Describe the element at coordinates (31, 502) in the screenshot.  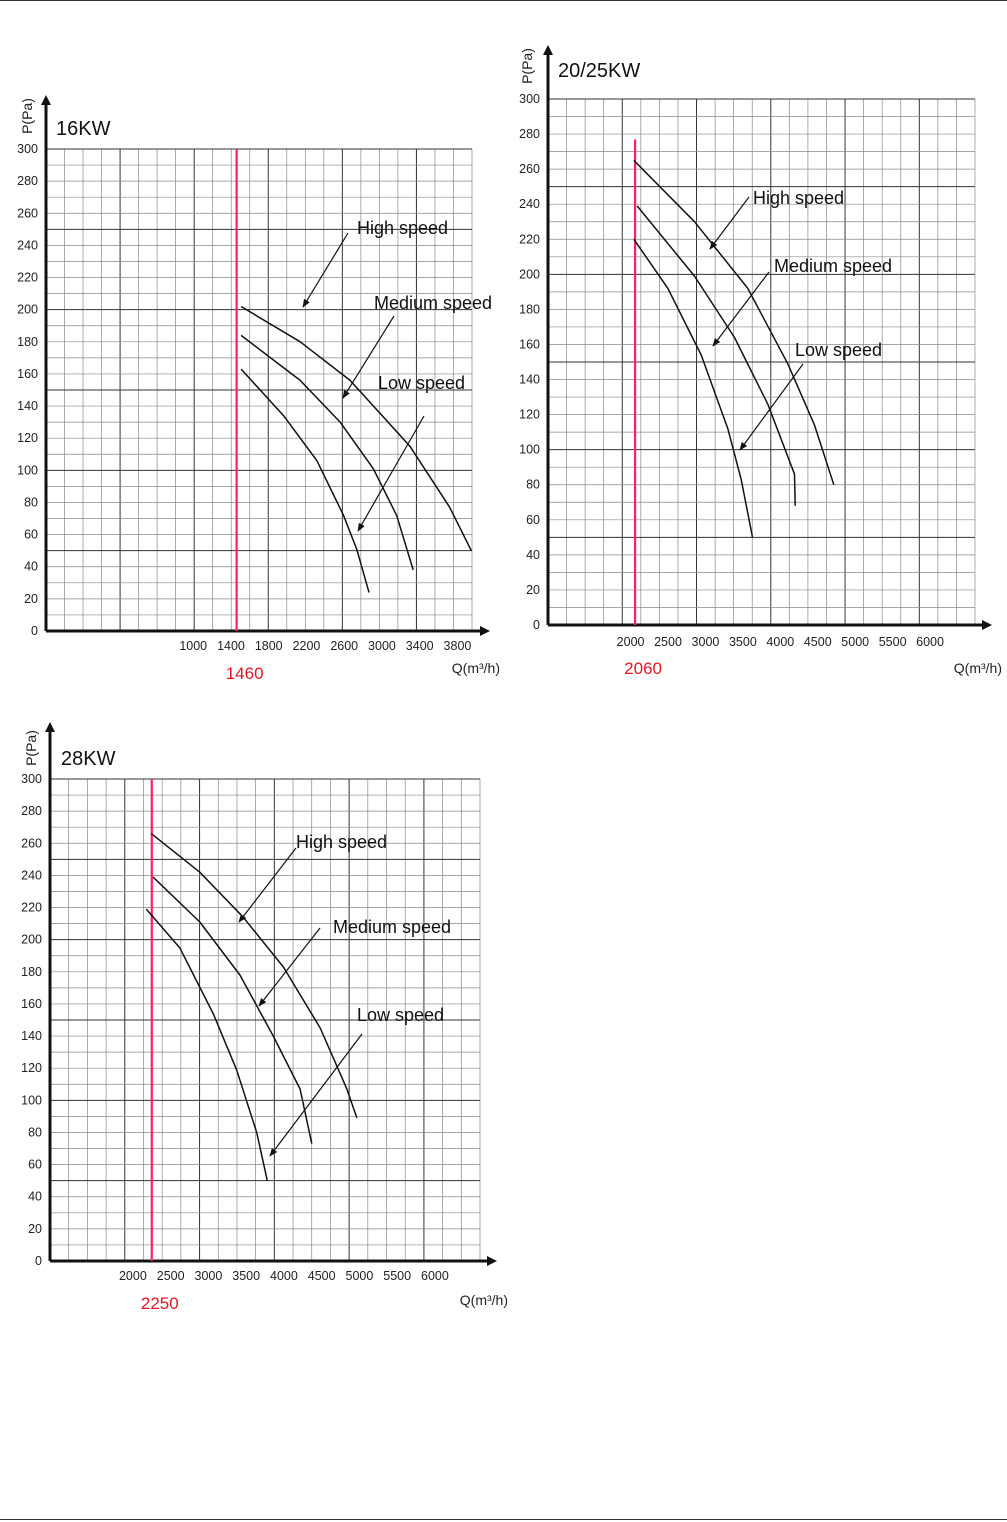
I see `y-tick-label: 80` at that location.